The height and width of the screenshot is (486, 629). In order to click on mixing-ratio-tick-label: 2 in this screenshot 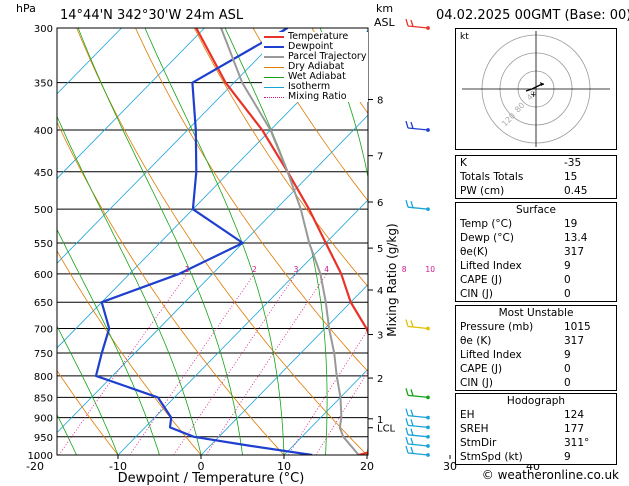, I will do `click(254, 269)`.